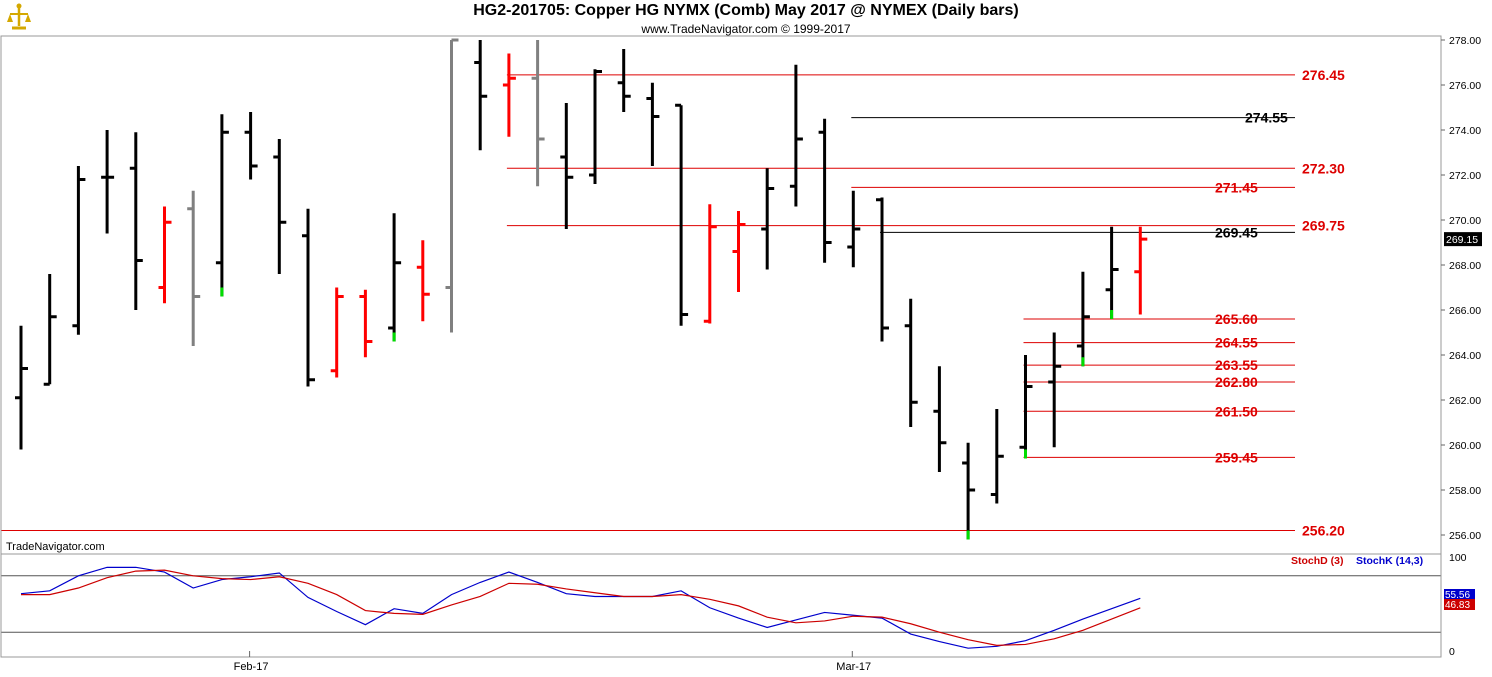 This screenshot has height=677, width=1492. What do you see at coordinates (1465, 401) in the screenshot?
I see `y-tick-label: 262.00` at bounding box center [1465, 401].